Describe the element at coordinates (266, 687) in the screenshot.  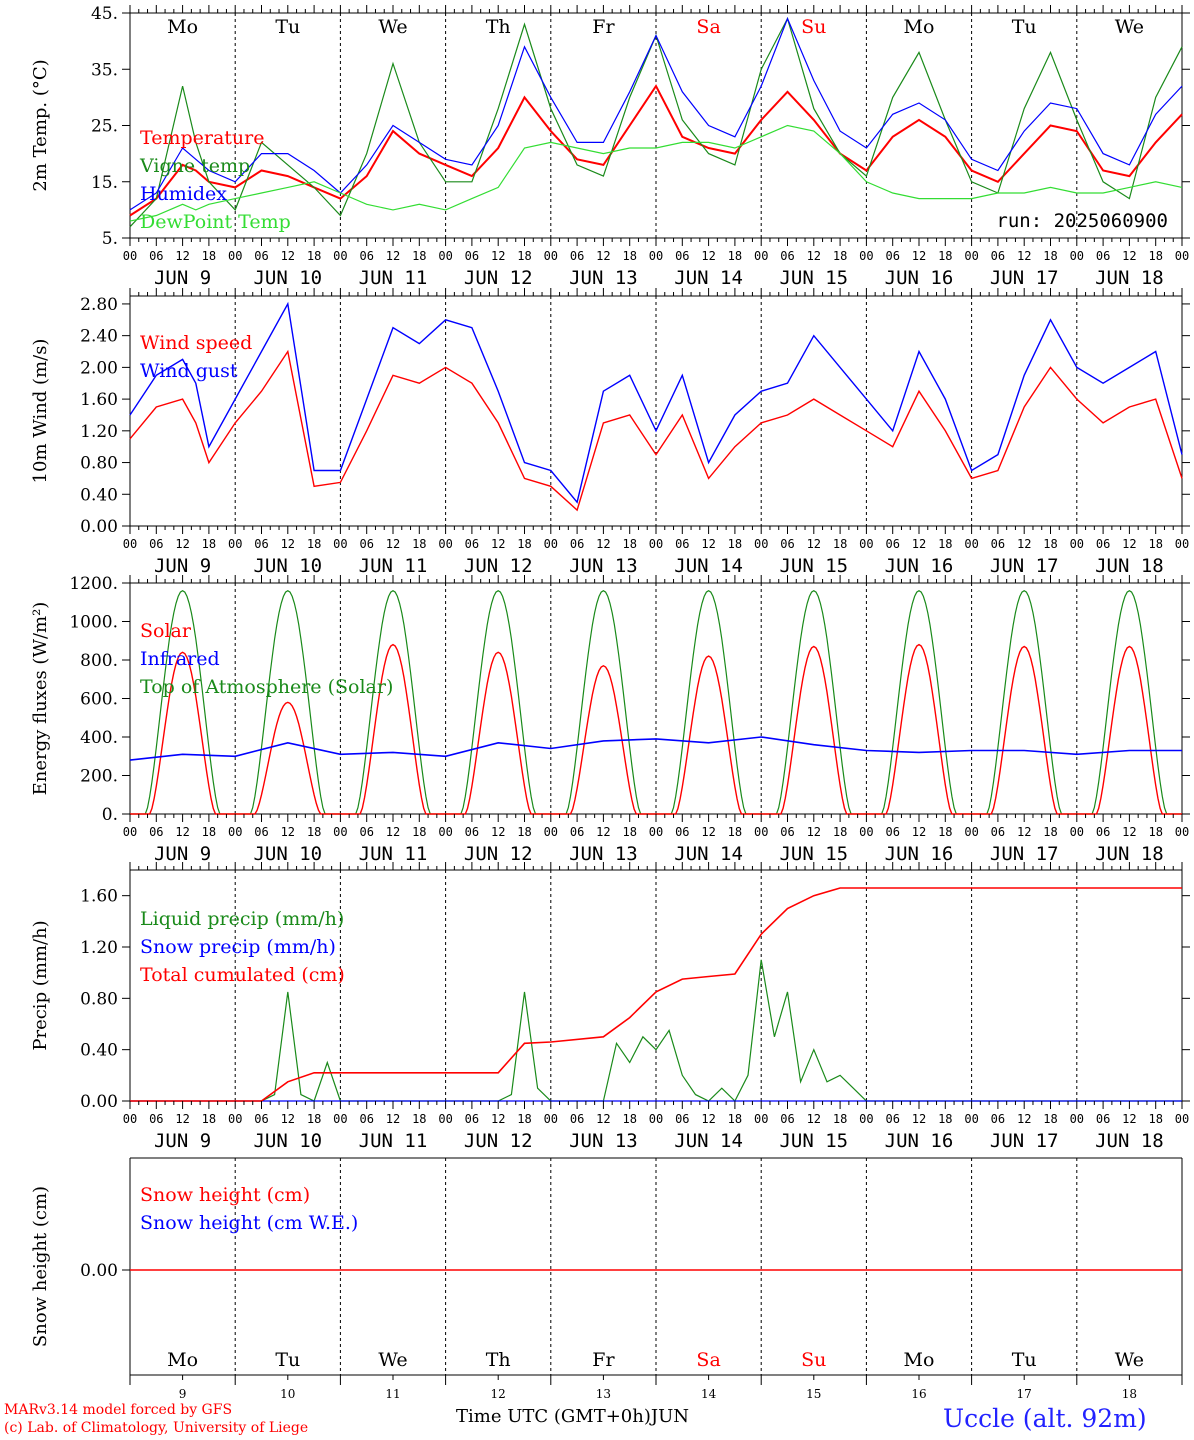
I see `legend-top-of-atmosphere-solar-: Top of Atmosphere (Solar)` at that location.